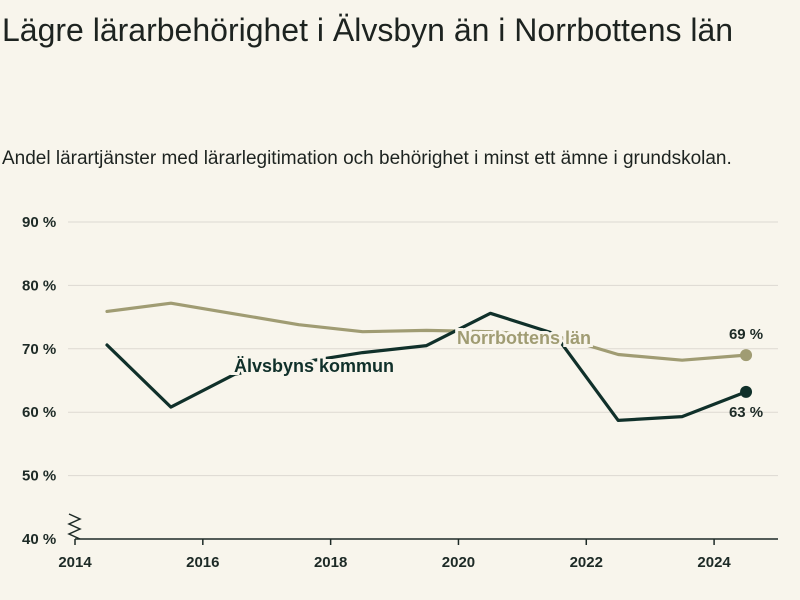  What do you see at coordinates (746, 334) in the screenshot?
I see `end-value-label-norrbotten: 69 %` at bounding box center [746, 334].